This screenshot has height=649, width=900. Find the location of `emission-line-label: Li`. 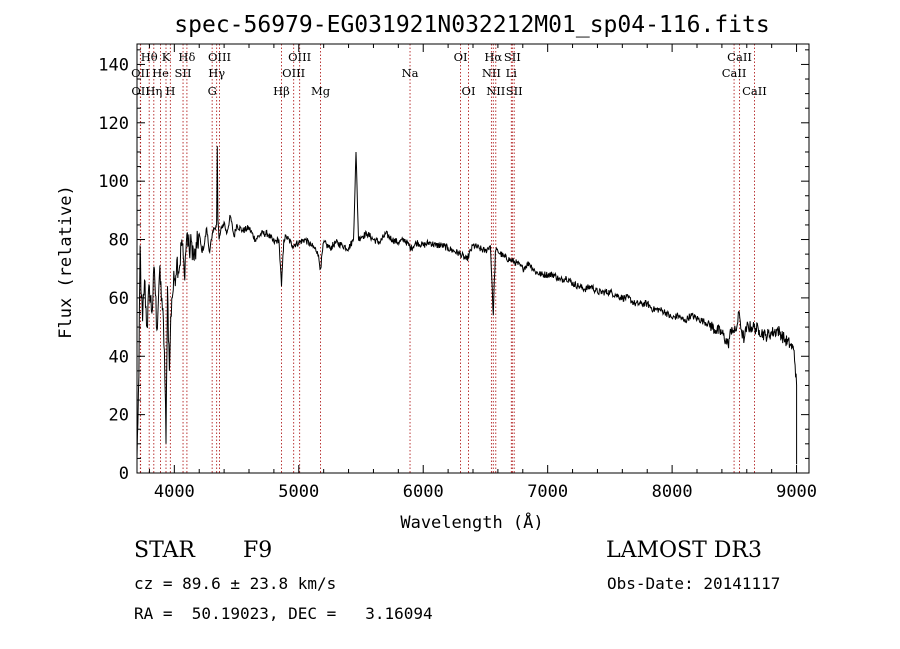

emission-line-label: Li is located at coordinates (512, 73).